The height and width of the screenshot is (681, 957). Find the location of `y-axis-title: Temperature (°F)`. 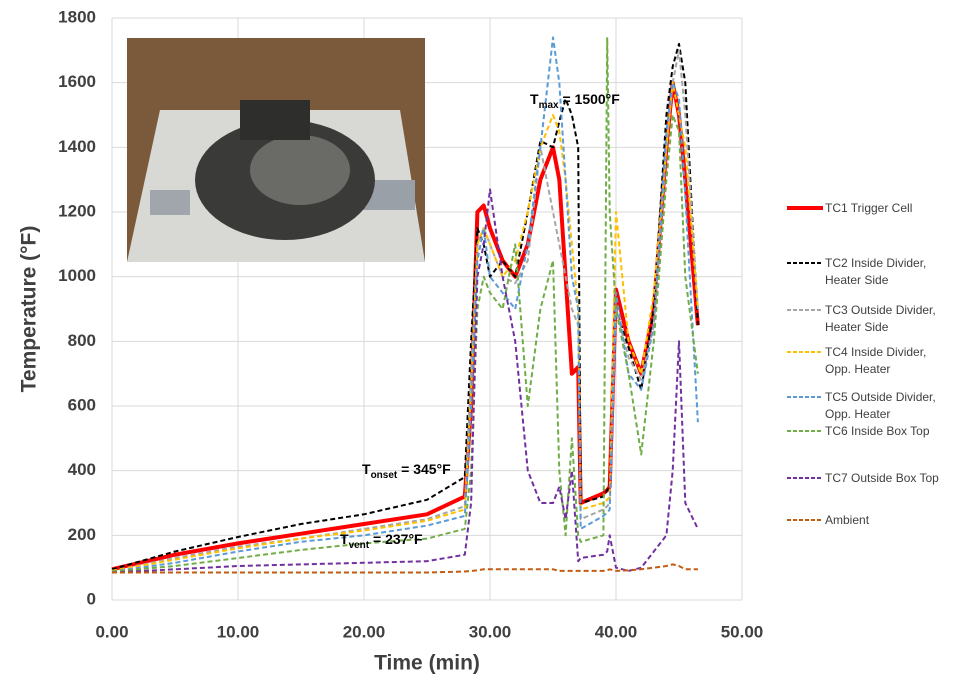

y-axis-title: Temperature (°F) is located at coordinates (29, 309).